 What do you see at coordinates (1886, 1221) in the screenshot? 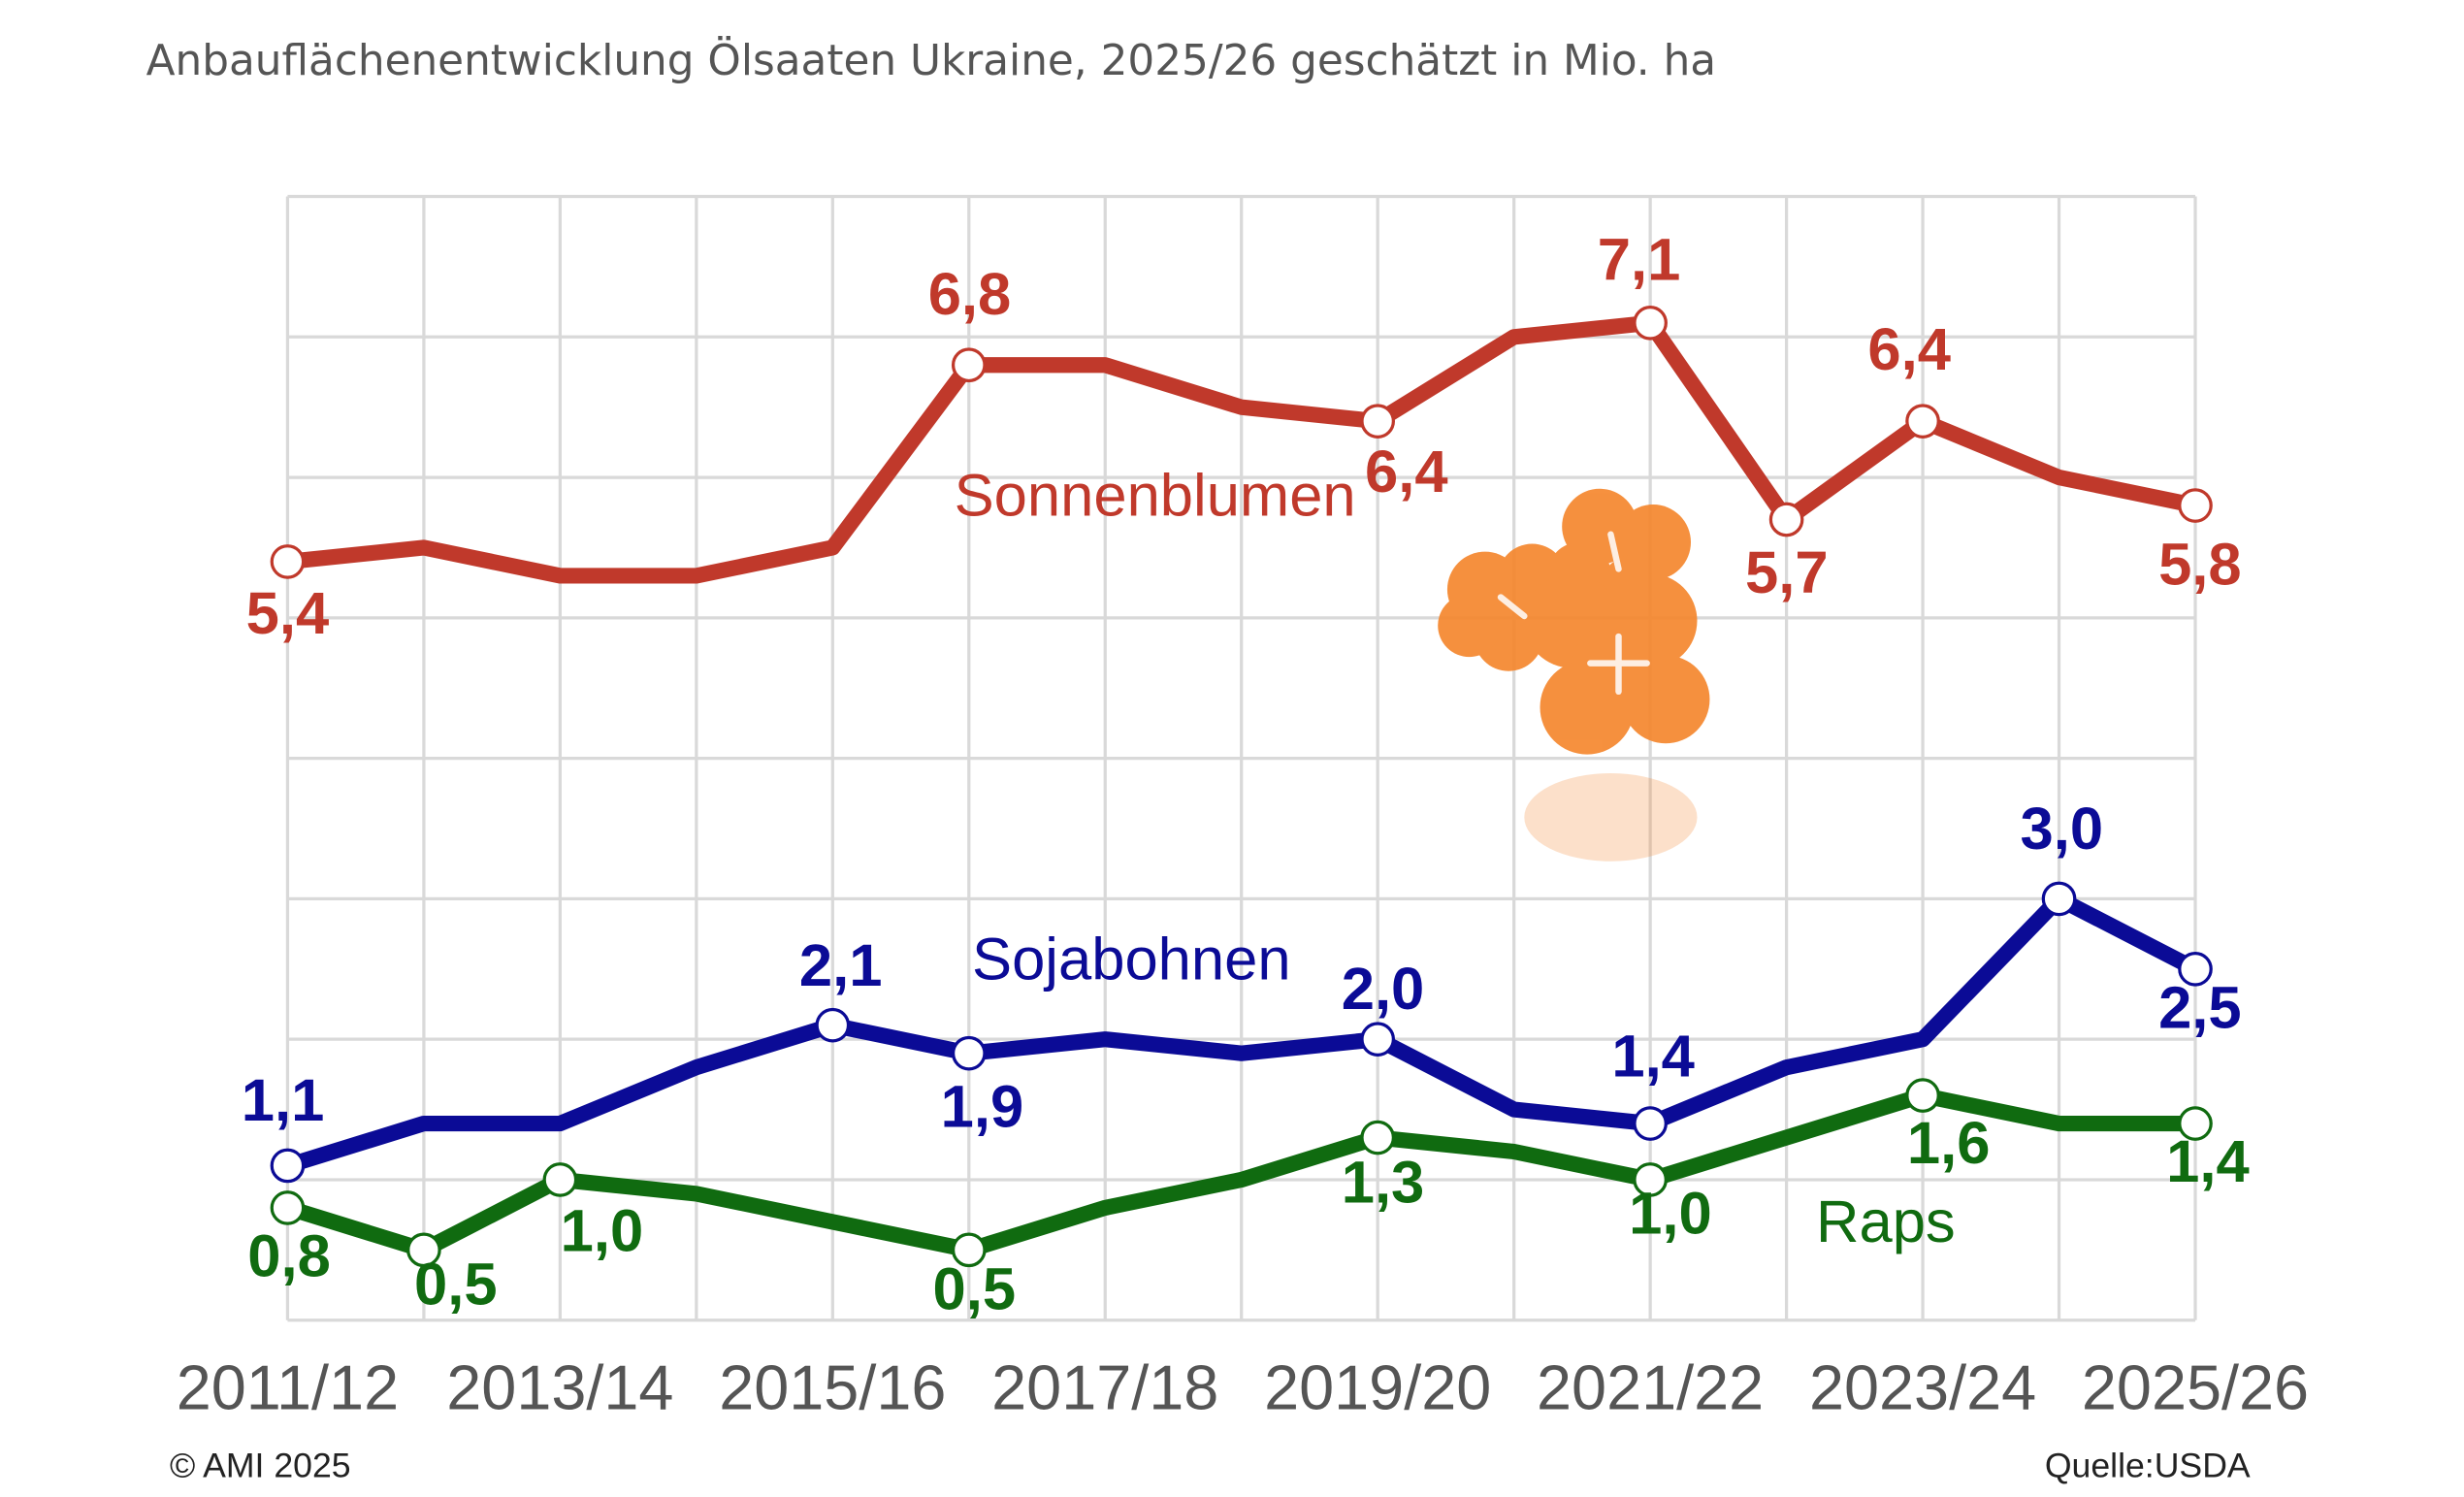
I see `series-label: Raps` at bounding box center [1886, 1221].